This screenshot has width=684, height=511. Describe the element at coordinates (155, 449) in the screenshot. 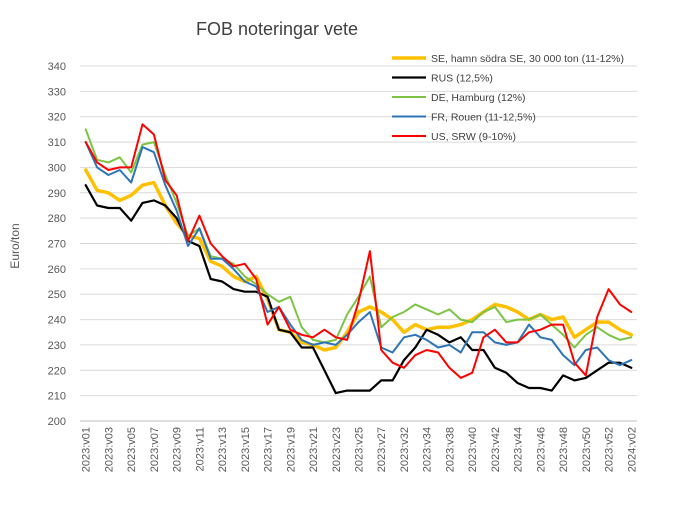

I see `x-tick-label: 2023:v07` at that location.